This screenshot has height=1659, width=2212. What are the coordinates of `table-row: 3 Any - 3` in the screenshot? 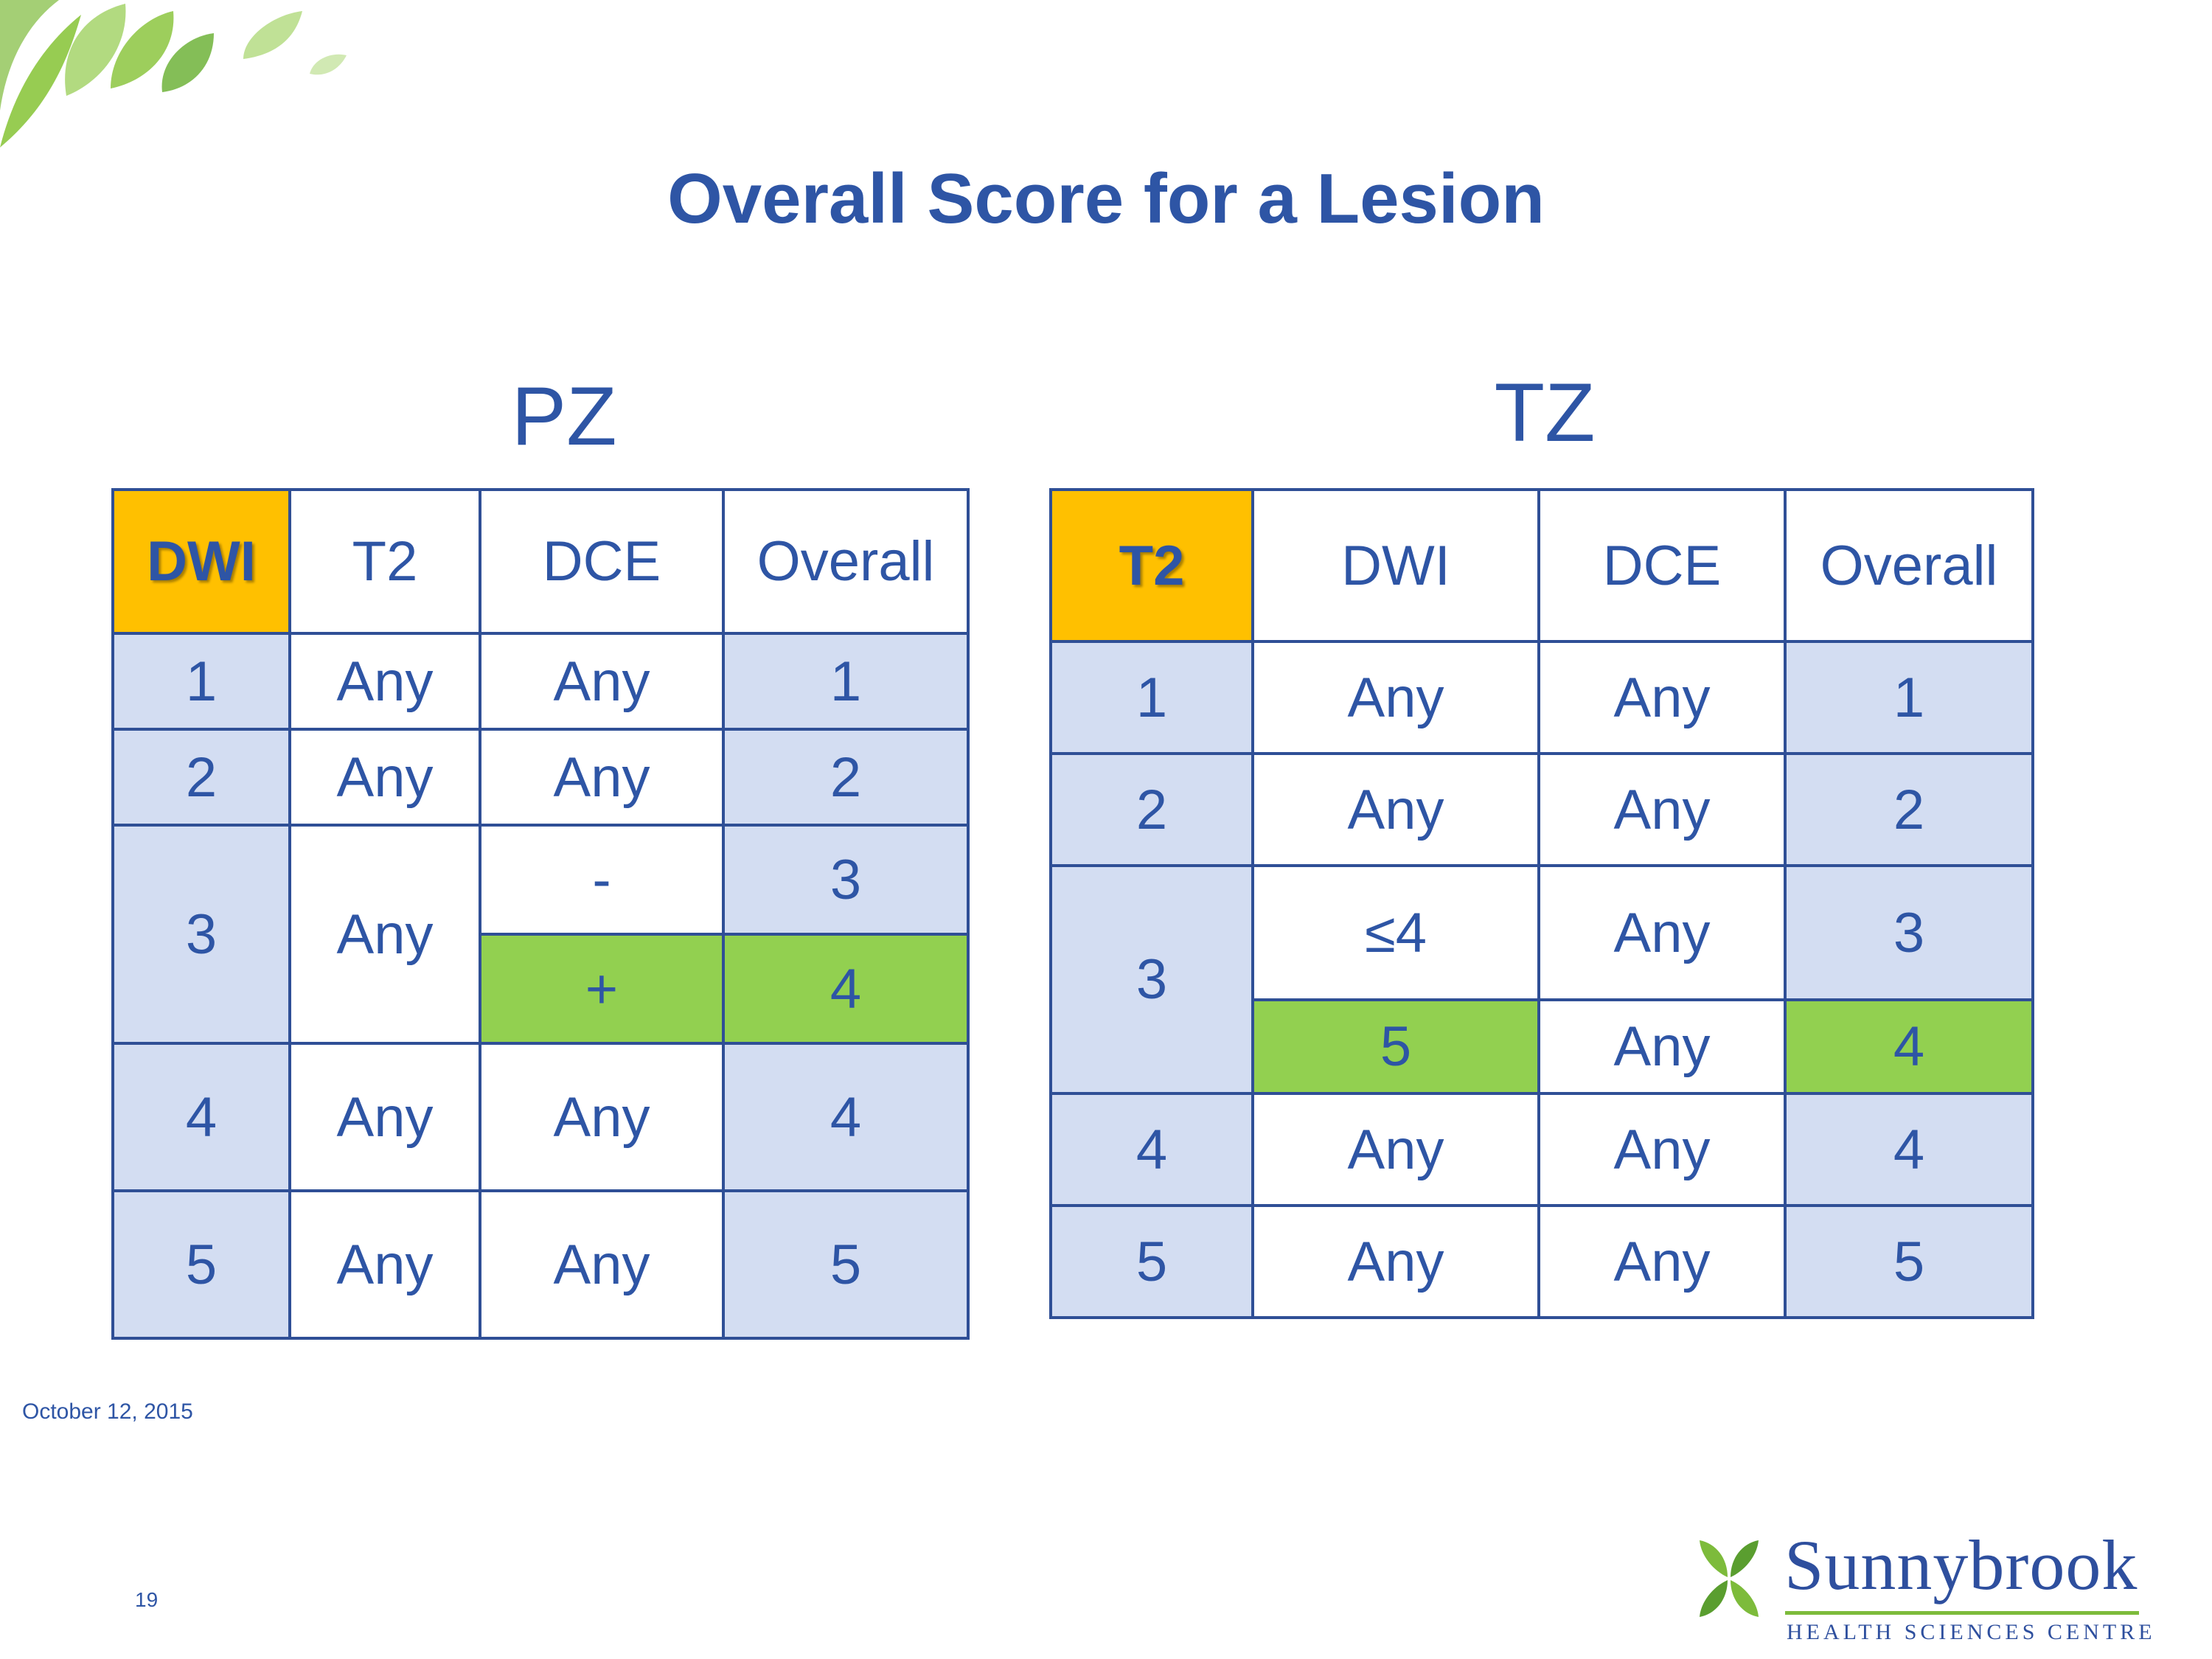 It's located at (540, 934).